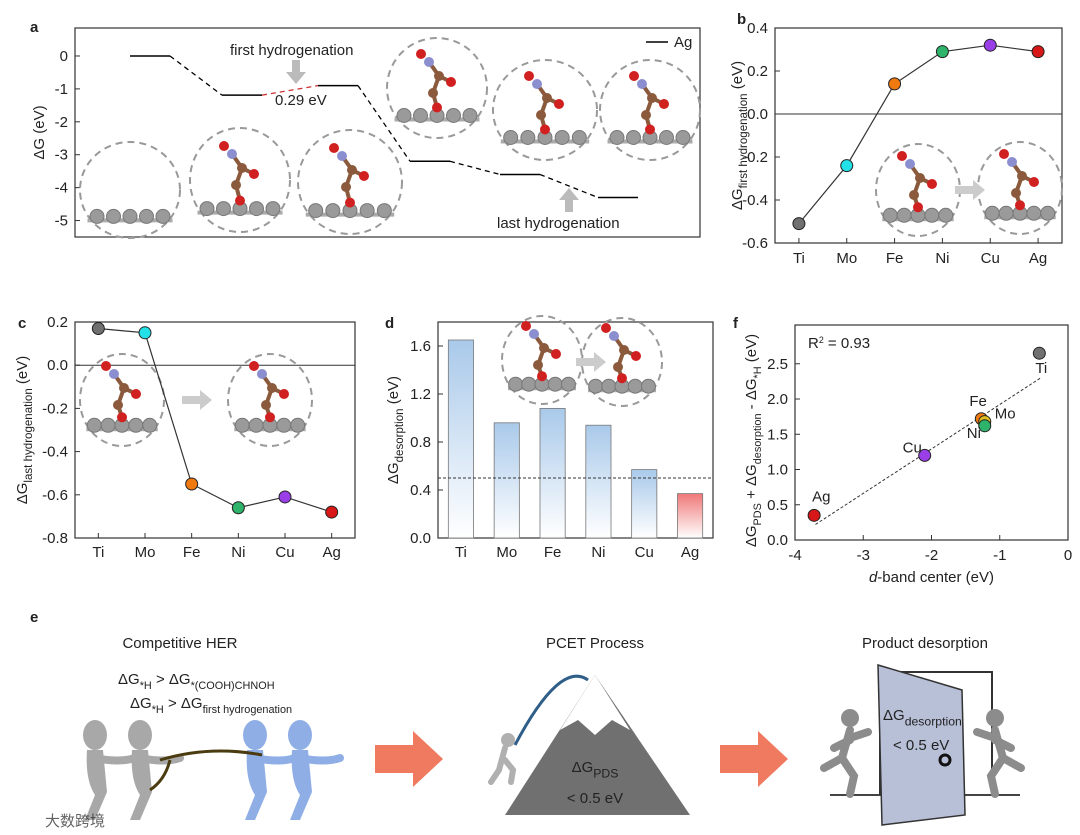  What do you see at coordinates (61, 155) in the screenshot?
I see `y-tick-label: -3` at bounding box center [61, 155].